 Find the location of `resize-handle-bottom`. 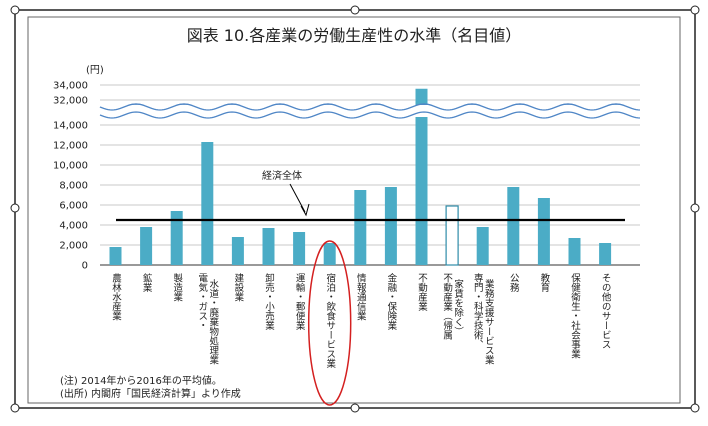

resize-handle-bottom is located at coordinates (355, 408).